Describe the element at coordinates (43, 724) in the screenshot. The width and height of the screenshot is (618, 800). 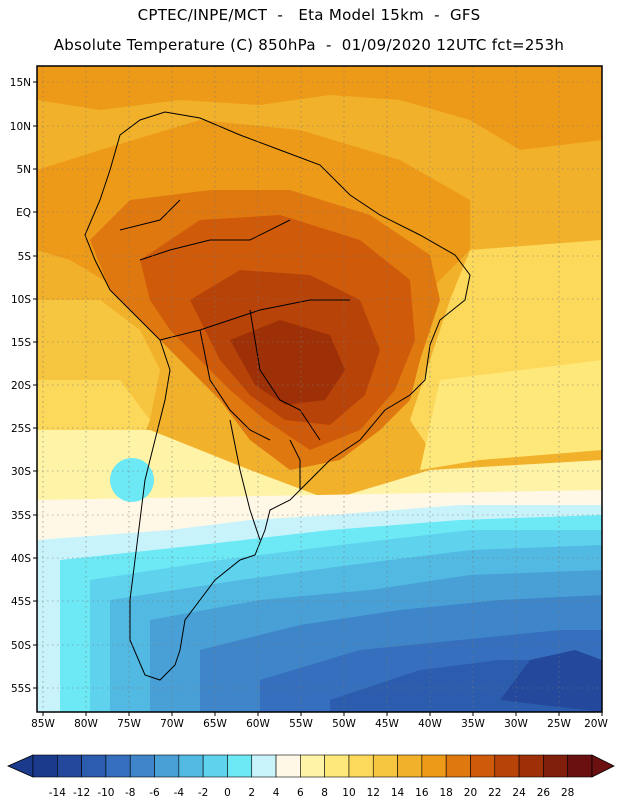
I see `lon-label: 85W` at that location.